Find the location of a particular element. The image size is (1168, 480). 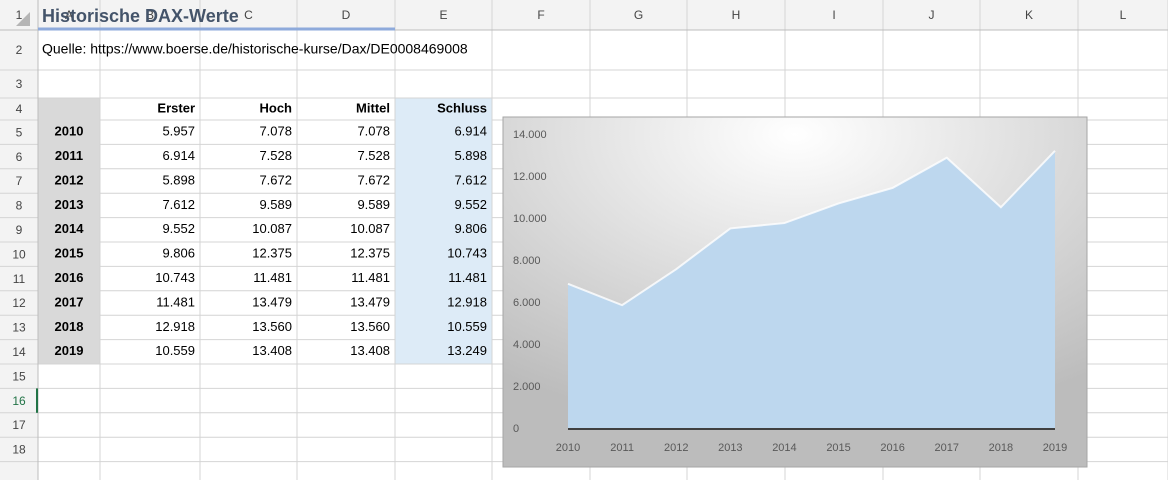

row-header: 11 is located at coordinates (19, 279).